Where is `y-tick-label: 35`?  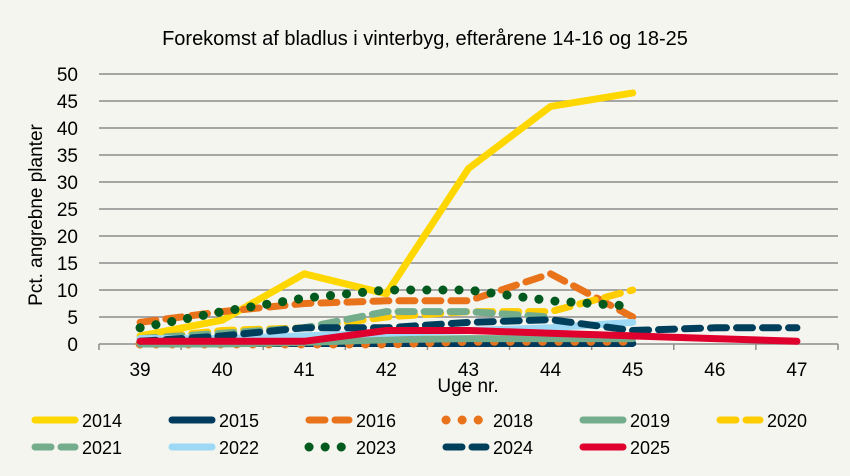 y-tick-label: 35 is located at coordinates (67, 156).